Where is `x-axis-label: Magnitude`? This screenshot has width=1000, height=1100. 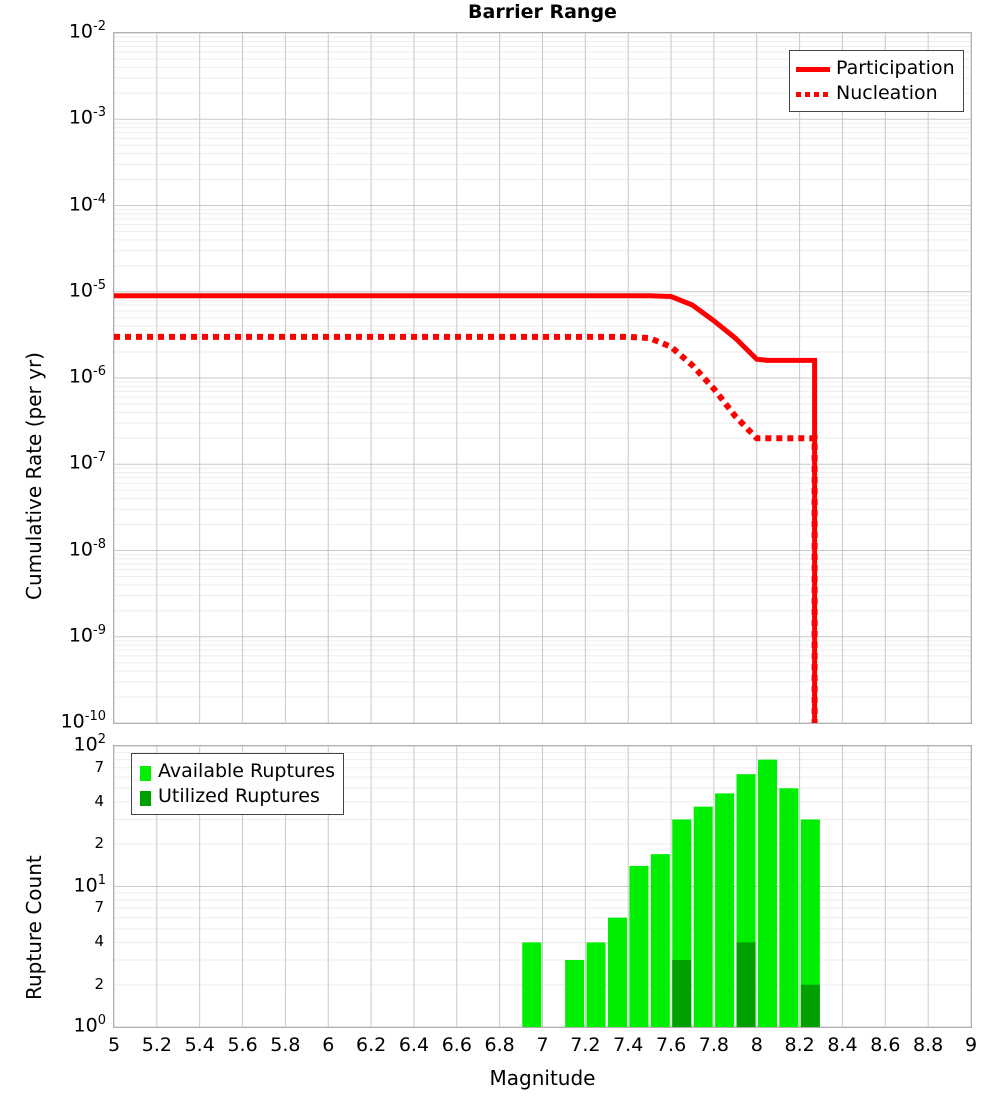 x-axis-label: Magnitude is located at coordinates (542, 1078).